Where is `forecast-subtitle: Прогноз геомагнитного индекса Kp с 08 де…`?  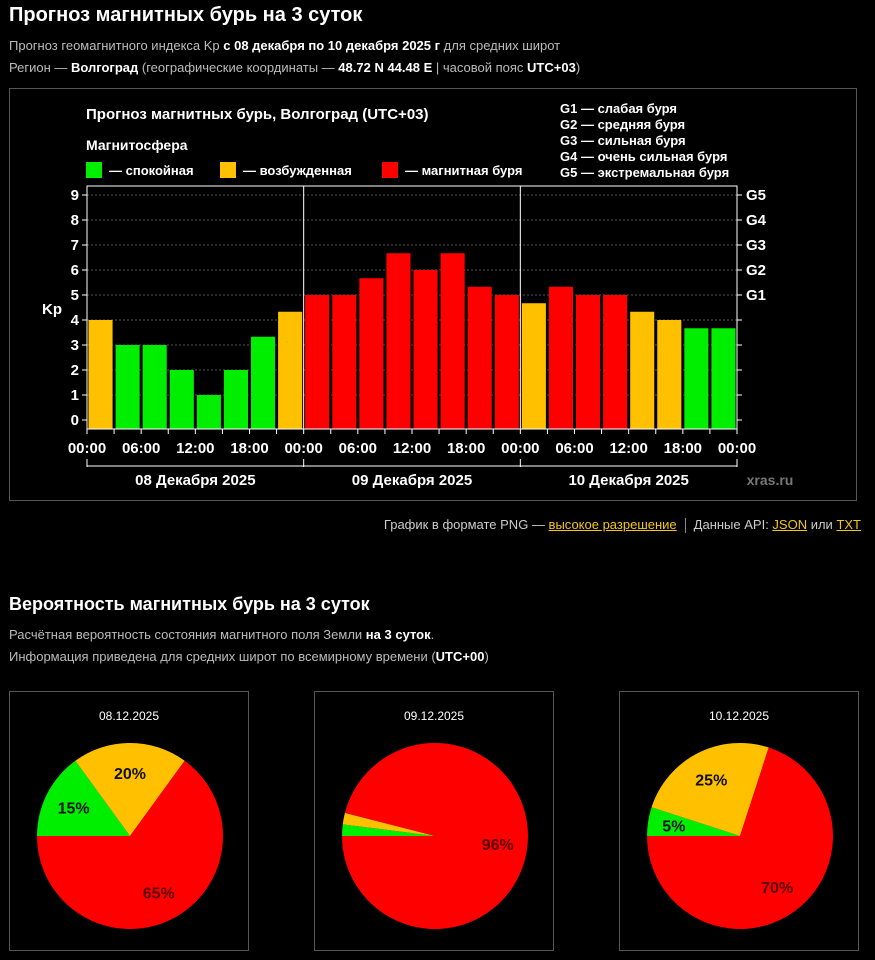 forecast-subtitle: Прогноз геомагнитного индекса Kp с 08 де… is located at coordinates (284, 45).